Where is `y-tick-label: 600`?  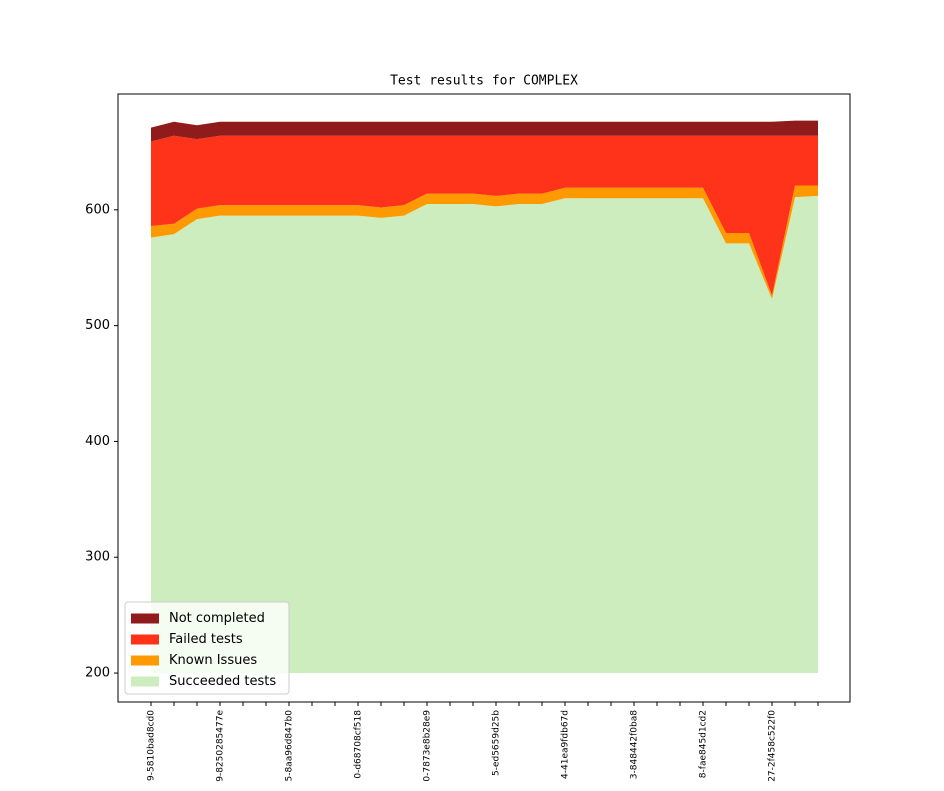 y-tick-label: 600 is located at coordinates (97, 209).